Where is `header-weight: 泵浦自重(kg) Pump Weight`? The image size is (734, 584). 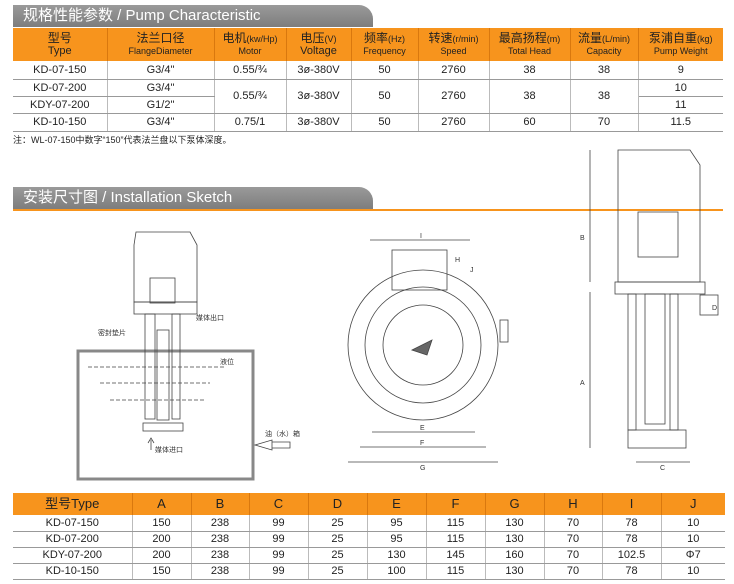 header-weight: 泵浦自重(kg) Pump Weight is located at coordinates (680, 44).